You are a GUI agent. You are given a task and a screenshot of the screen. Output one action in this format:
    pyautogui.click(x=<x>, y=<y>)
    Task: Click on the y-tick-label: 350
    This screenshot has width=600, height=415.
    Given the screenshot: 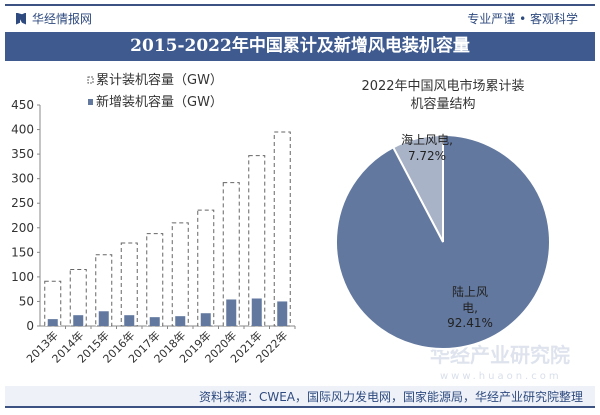 What is the action you would take?
    pyautogui.click(x=22, y=154)
    